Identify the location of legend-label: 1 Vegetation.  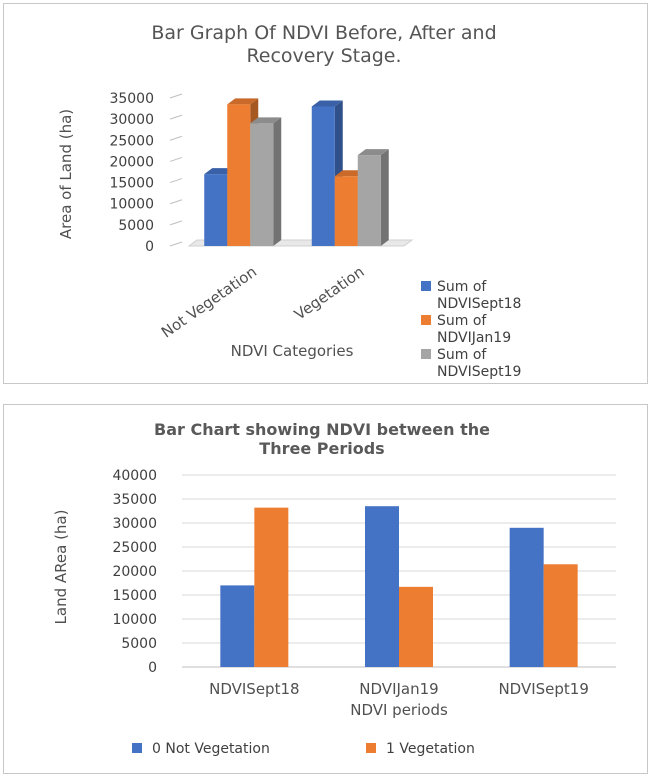
(430, 749).